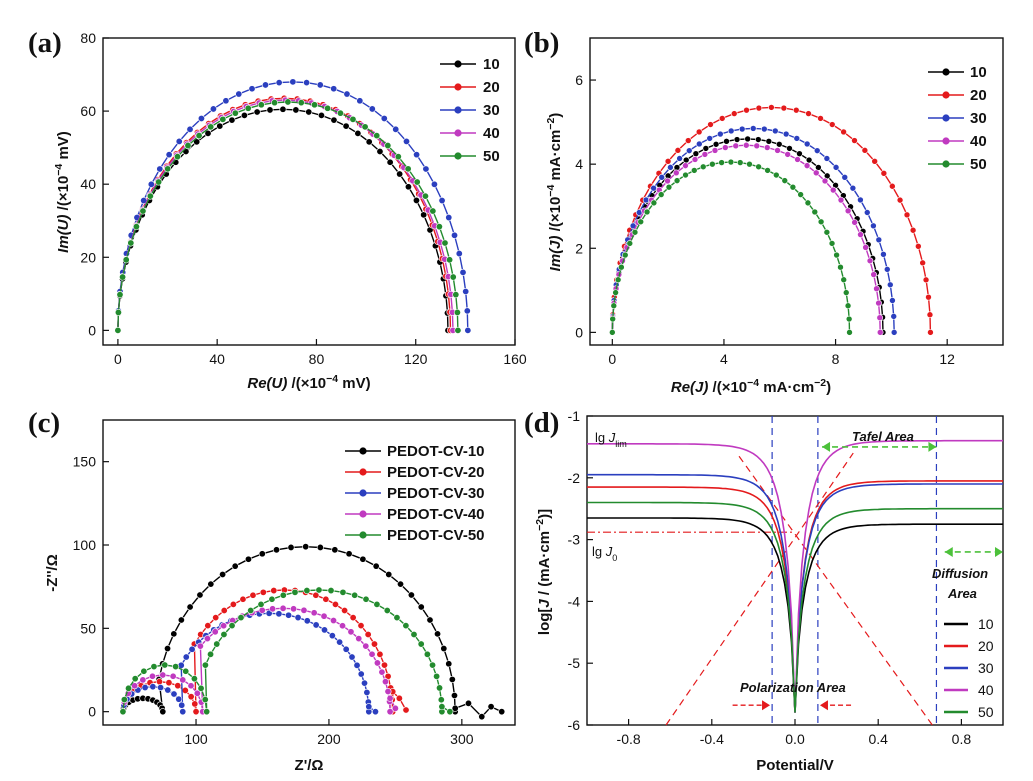  What do you see at coordinates (491, 133) in the screenshot?
I see `panel-a-legend-label: 40` at bounding box center [491, 133].